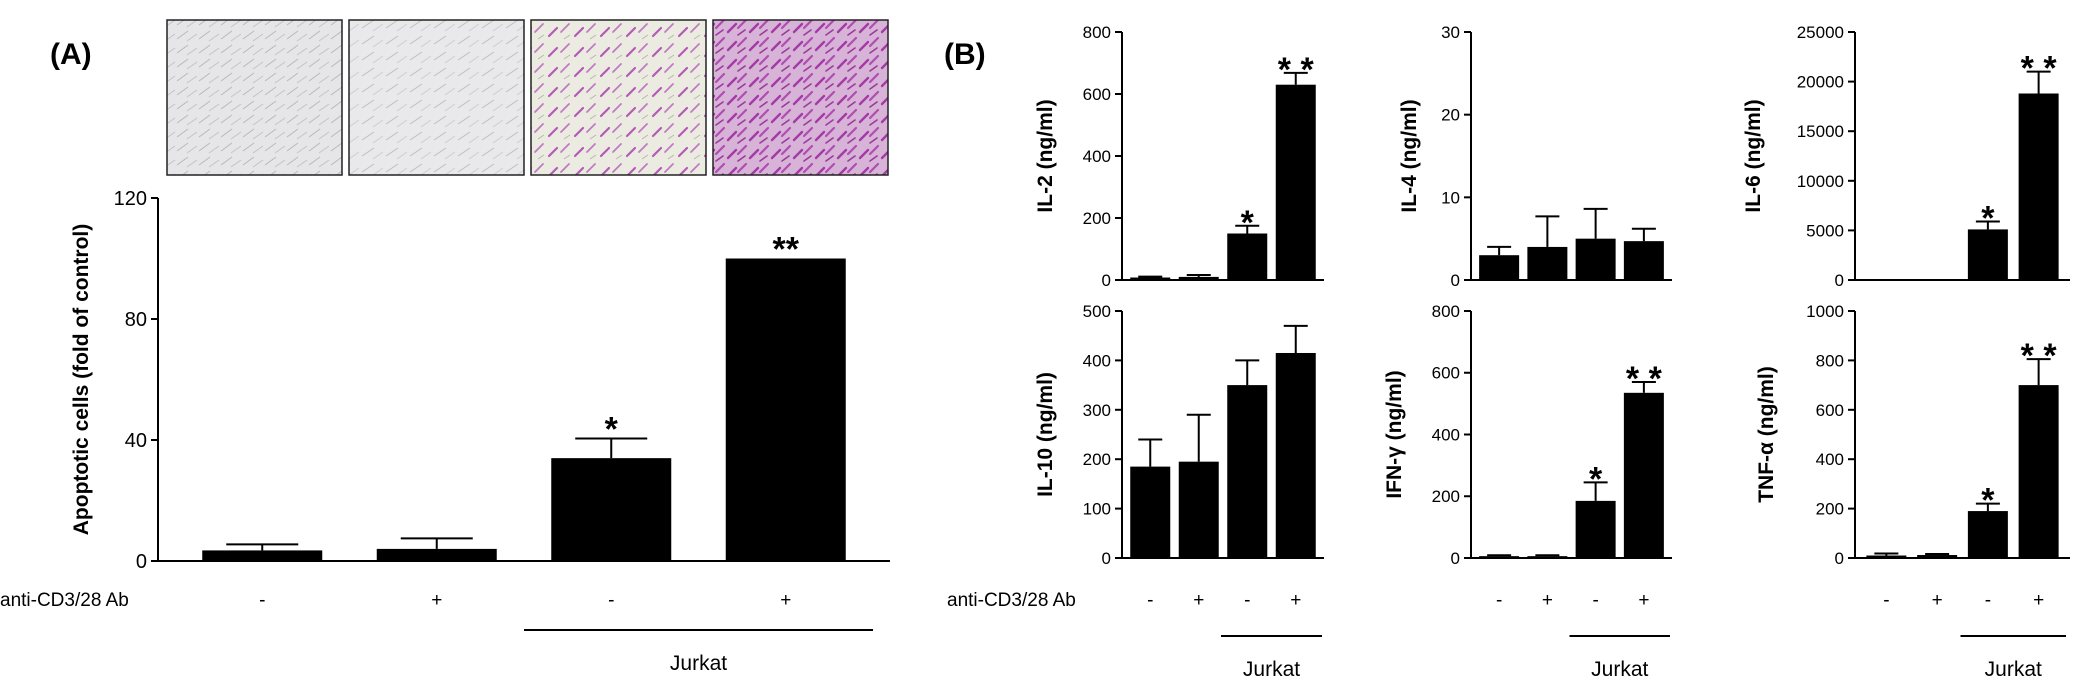  What do you see at coordinates (136, 320) in the screenshot?
I see `y-tick-label: 80` at bounding box center [136, 320].